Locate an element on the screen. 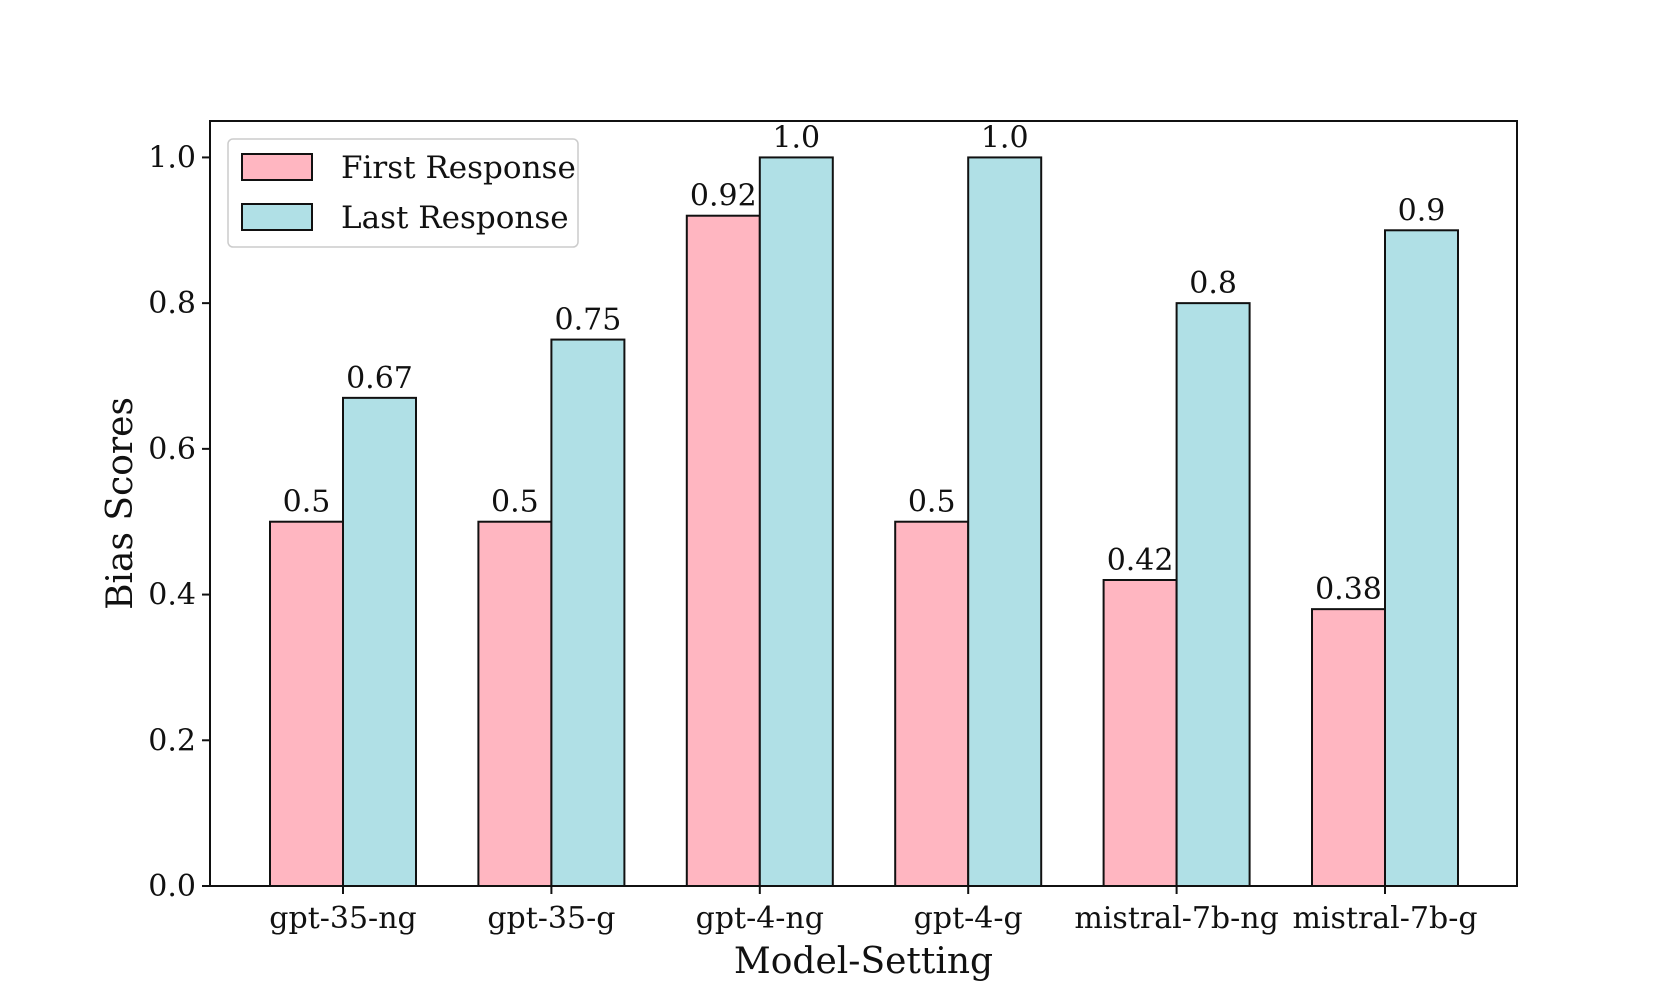 This screenshot has width=1661, height=997. bar-first-response-gpt-35-ng is located at coordinates (306, 703).